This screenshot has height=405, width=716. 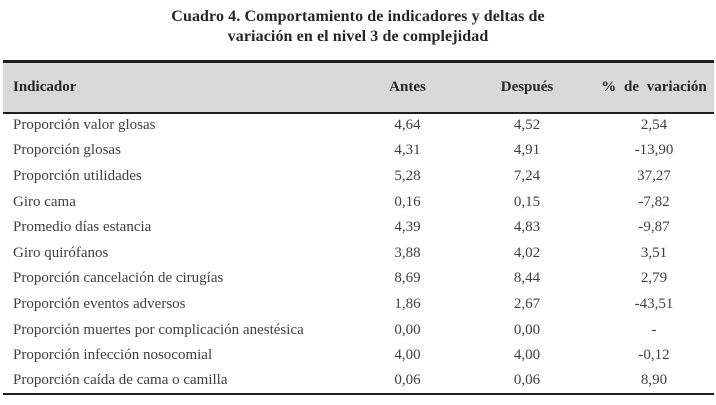 What do you see at coordinates (654, 278) in the screenshot?
I see `cell-variacion: 2,79` at bounding box center [654, 278].